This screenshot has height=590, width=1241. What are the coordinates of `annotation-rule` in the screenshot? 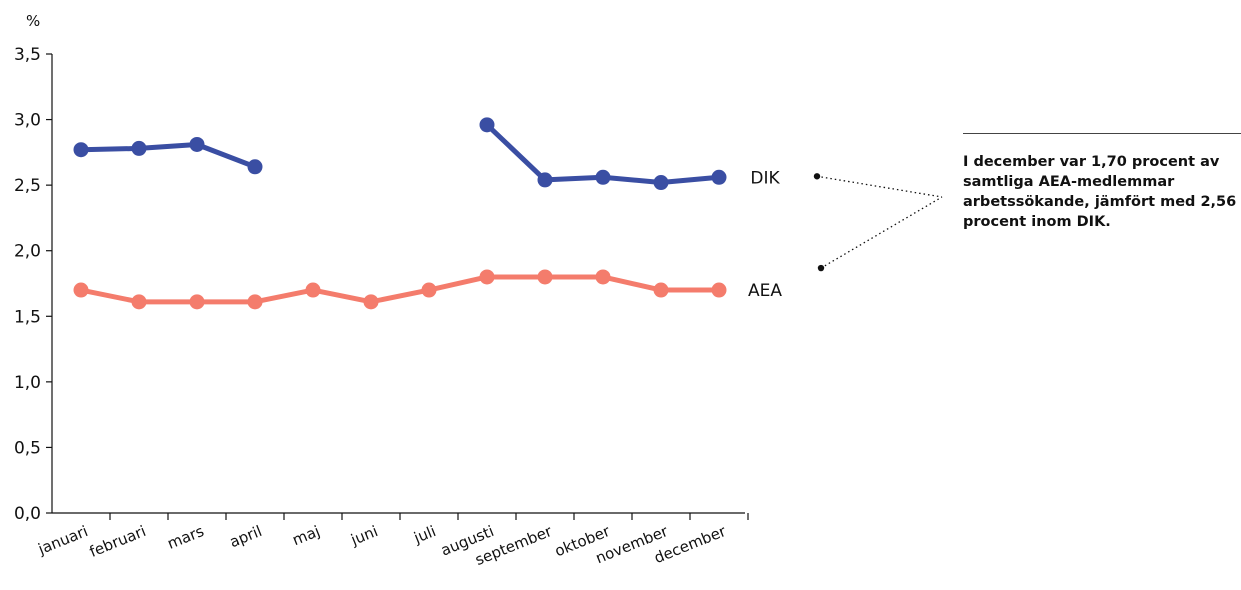 It's located at (1102, 133).